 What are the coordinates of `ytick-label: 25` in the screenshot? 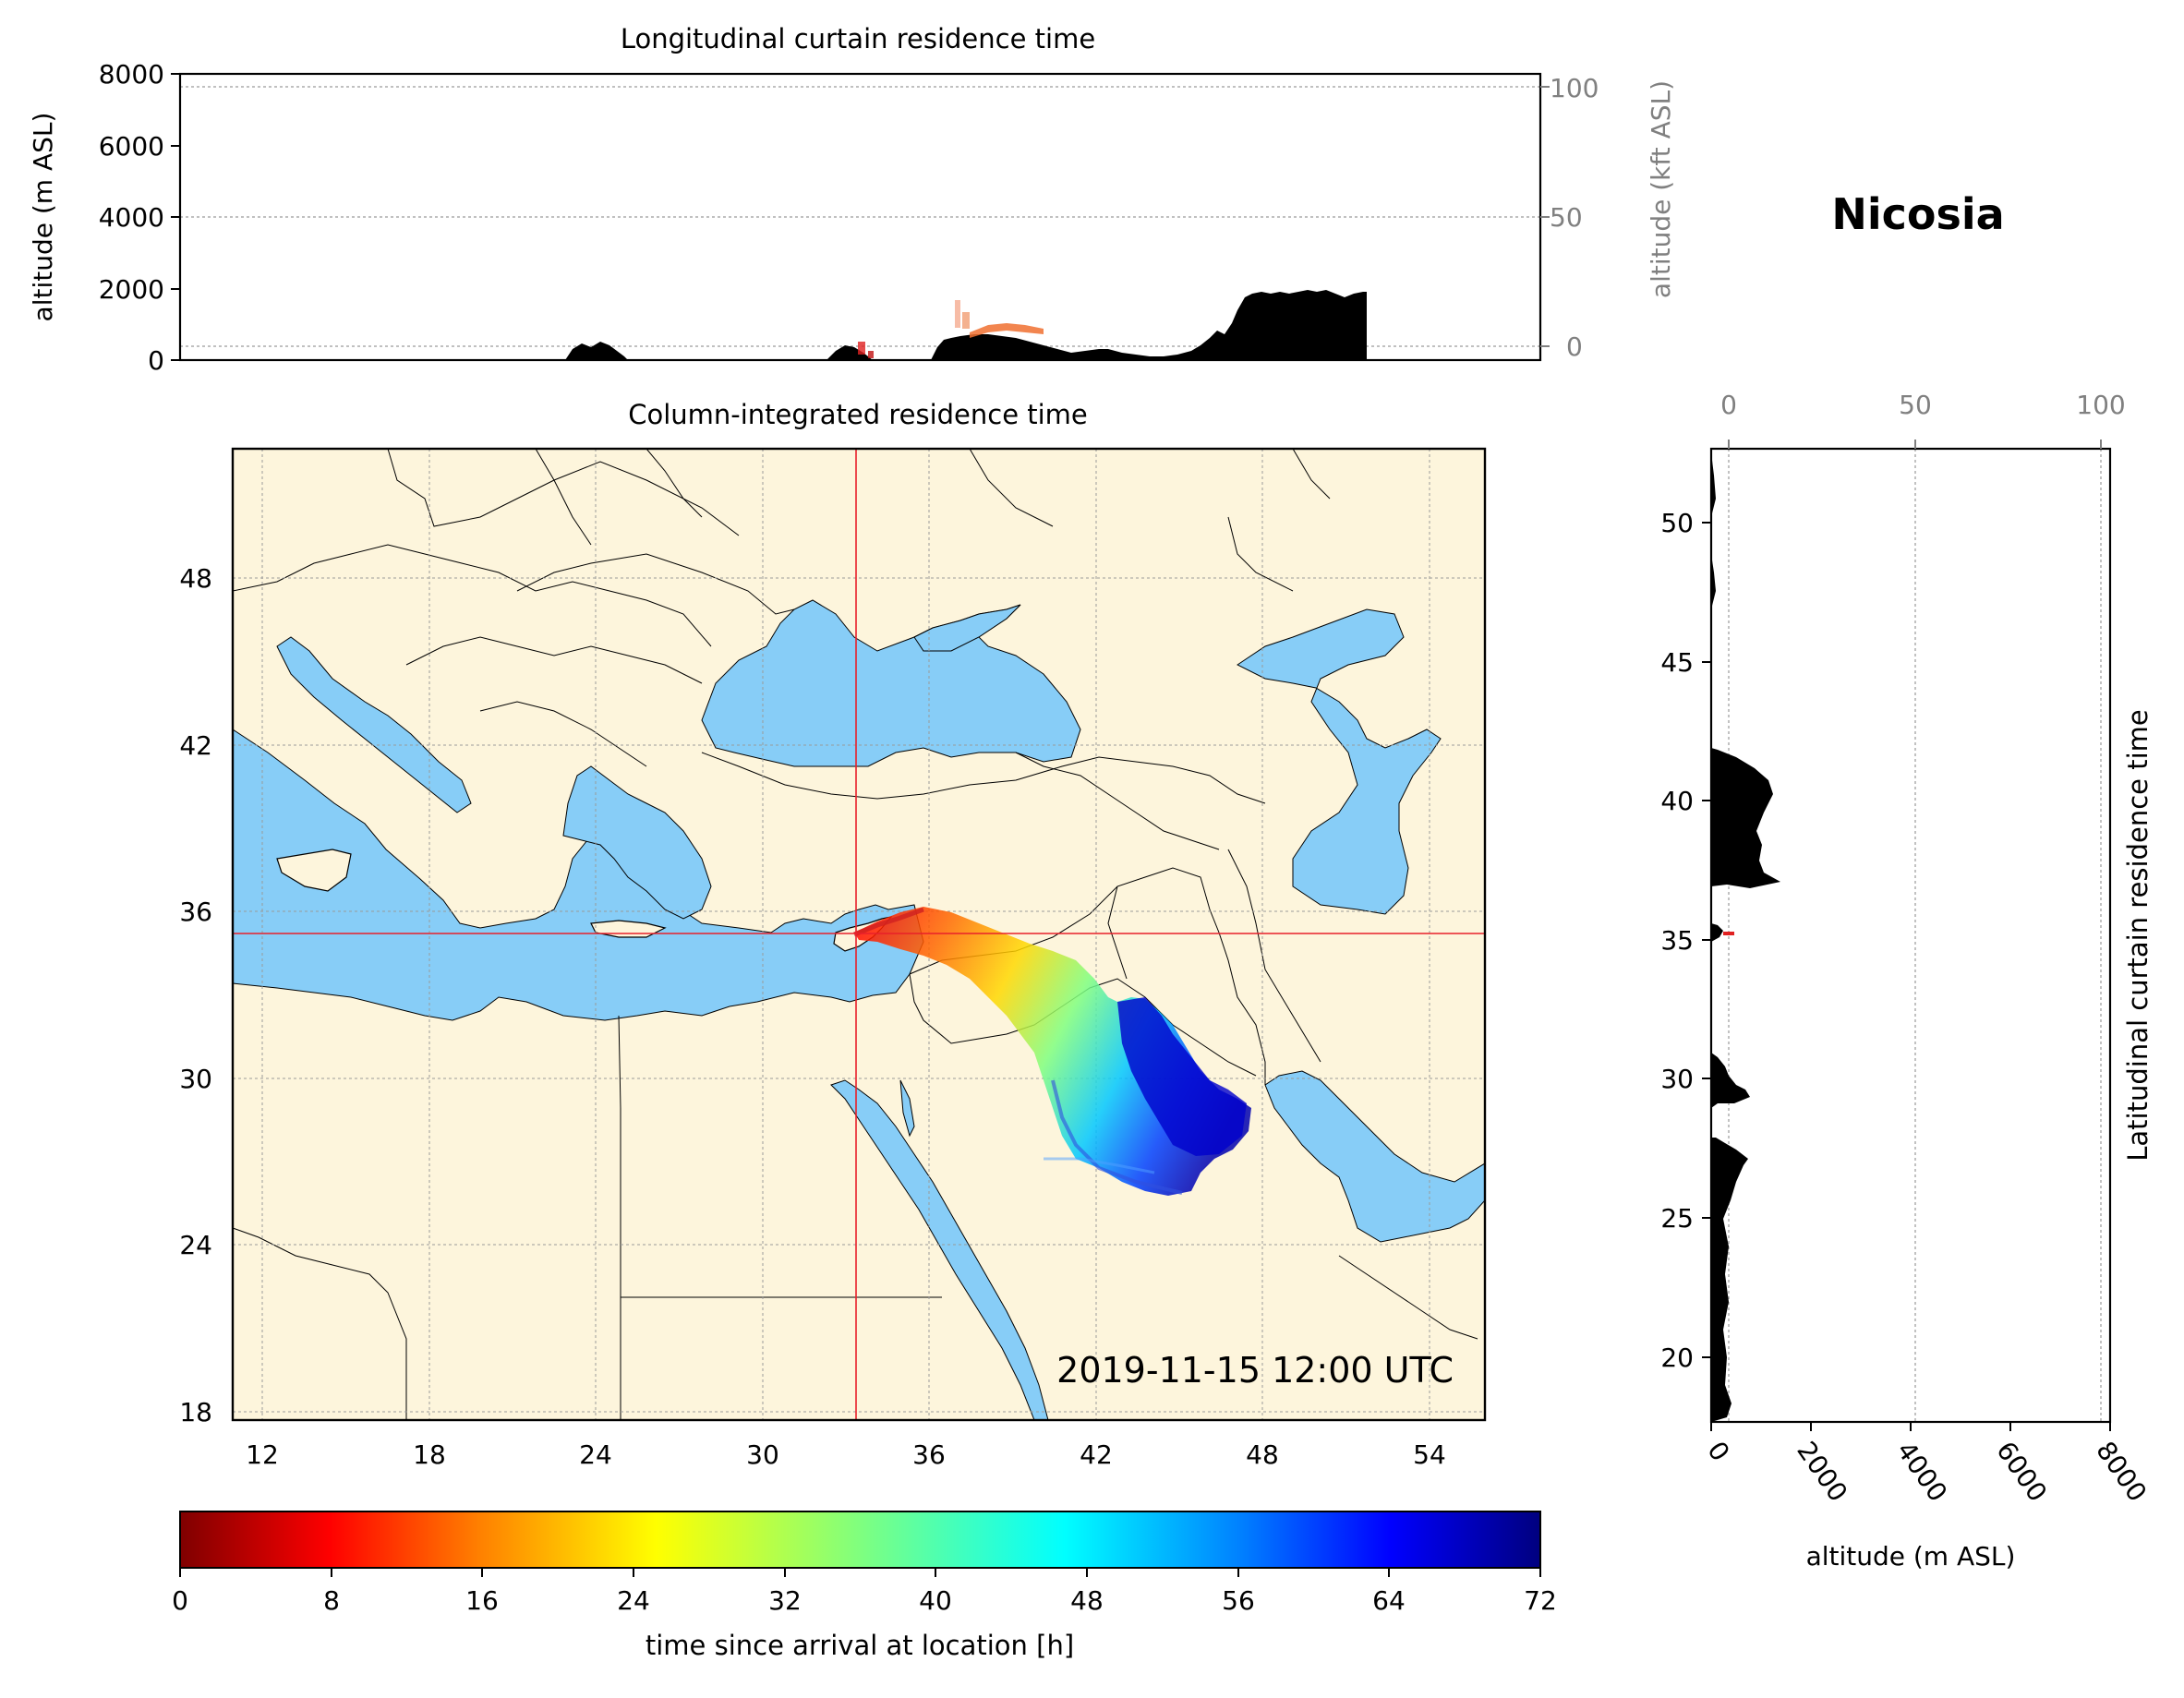 It's located at (1677, 1218).